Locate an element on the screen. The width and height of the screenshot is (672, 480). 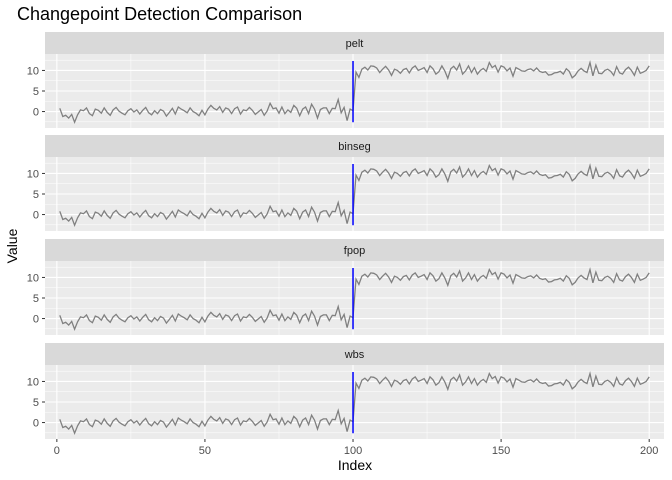
chart-title: Changepoint Detection Comparison is located at coordinates (159, 14).